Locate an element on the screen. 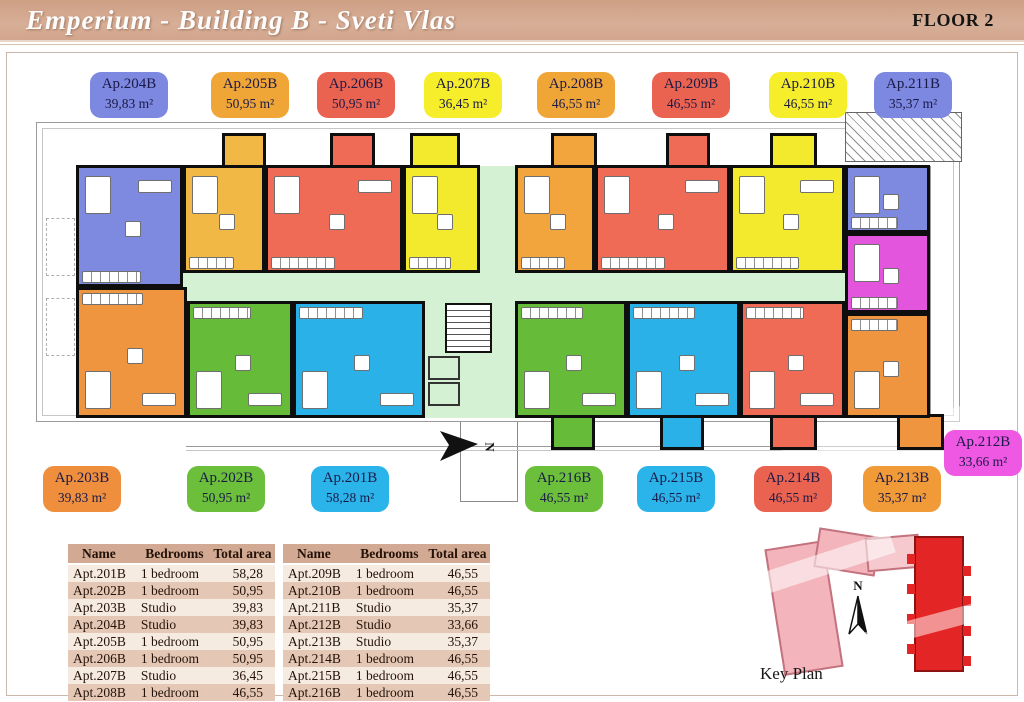 The height and width of the screenshot is (702, 1024). column-header: Name is located at coordinates (316, 554).